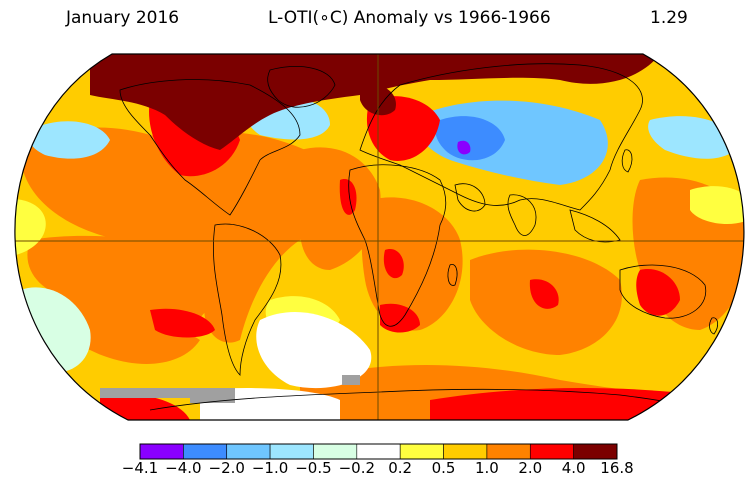 This screenshot has width=756, height=488. I want to click on coastline-india, so click(522, 215).